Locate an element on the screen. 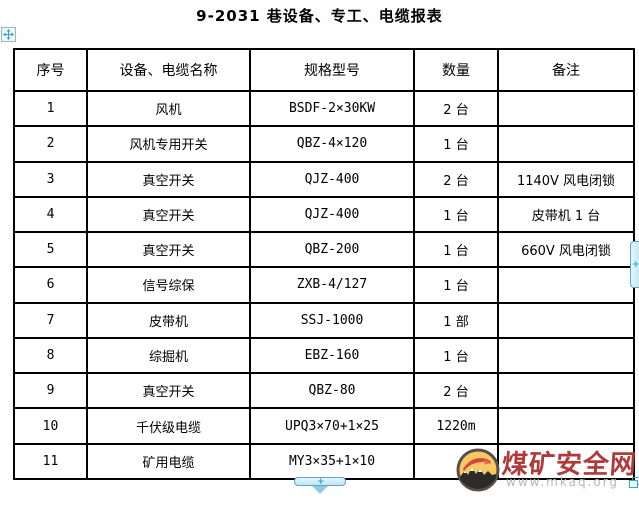 Image resolution: width=639 pixels, height=505 pixels. cell-spec: QBZ-80 is located at coordinates (332, 391).